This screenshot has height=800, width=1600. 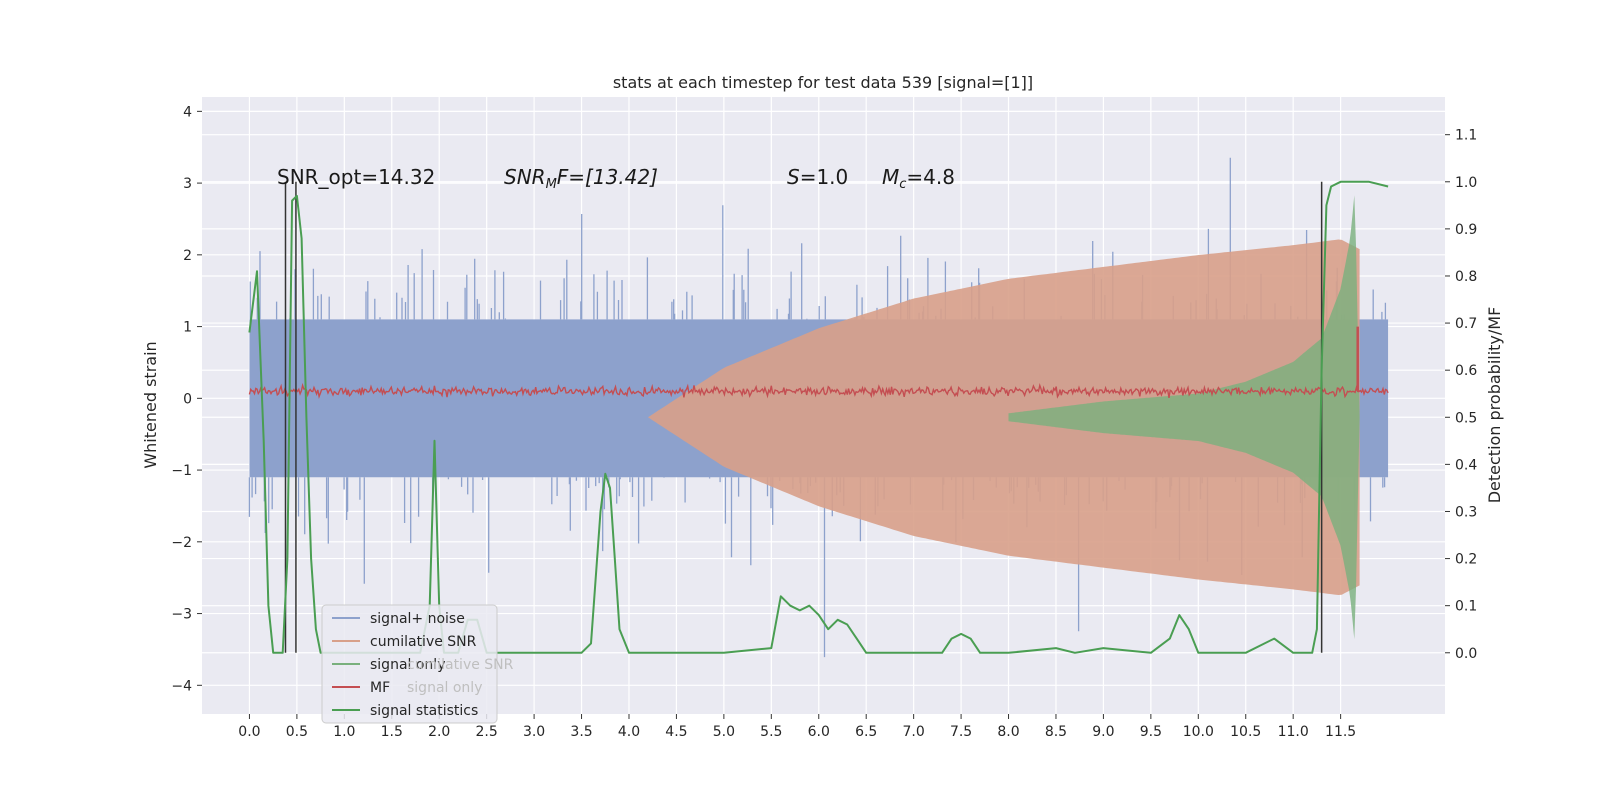 What do you see at coordinates (181, 471) in the screenshot?
I see `y-left-tick-label: −1` at bounding box center [181, 471].